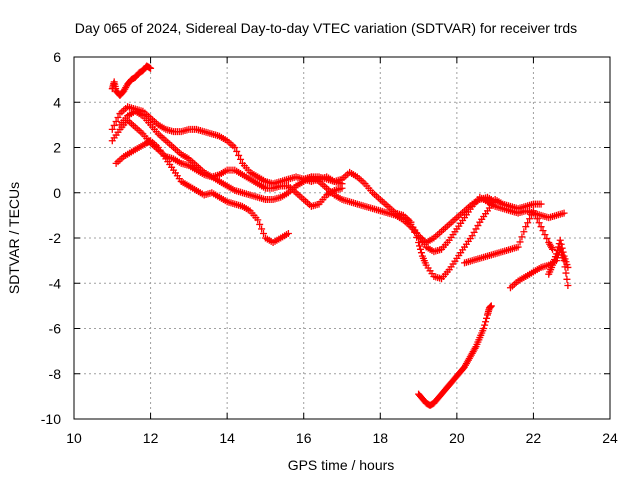 The image size is (640, 480). Describe the element at coordinates (57, 193) in the screenshot. I see `y-tick-label: 0` at that location.